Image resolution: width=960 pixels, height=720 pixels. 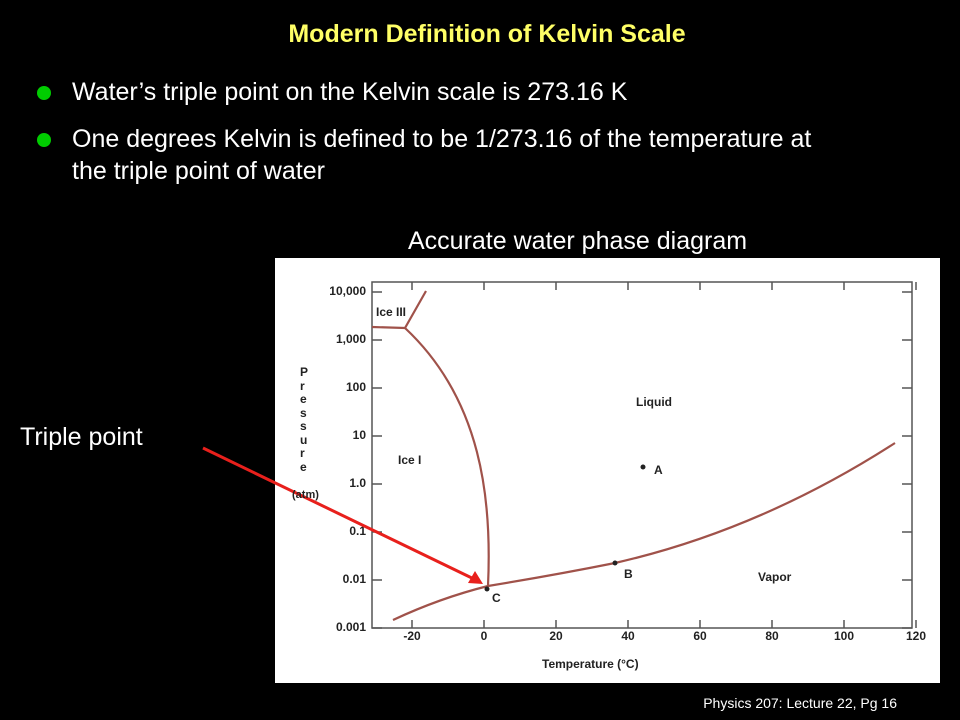 What do you see at coordinates (351, 339) in the screenshot?
I see `y-tick-label: 1,000` at bounding box center [351, 339].